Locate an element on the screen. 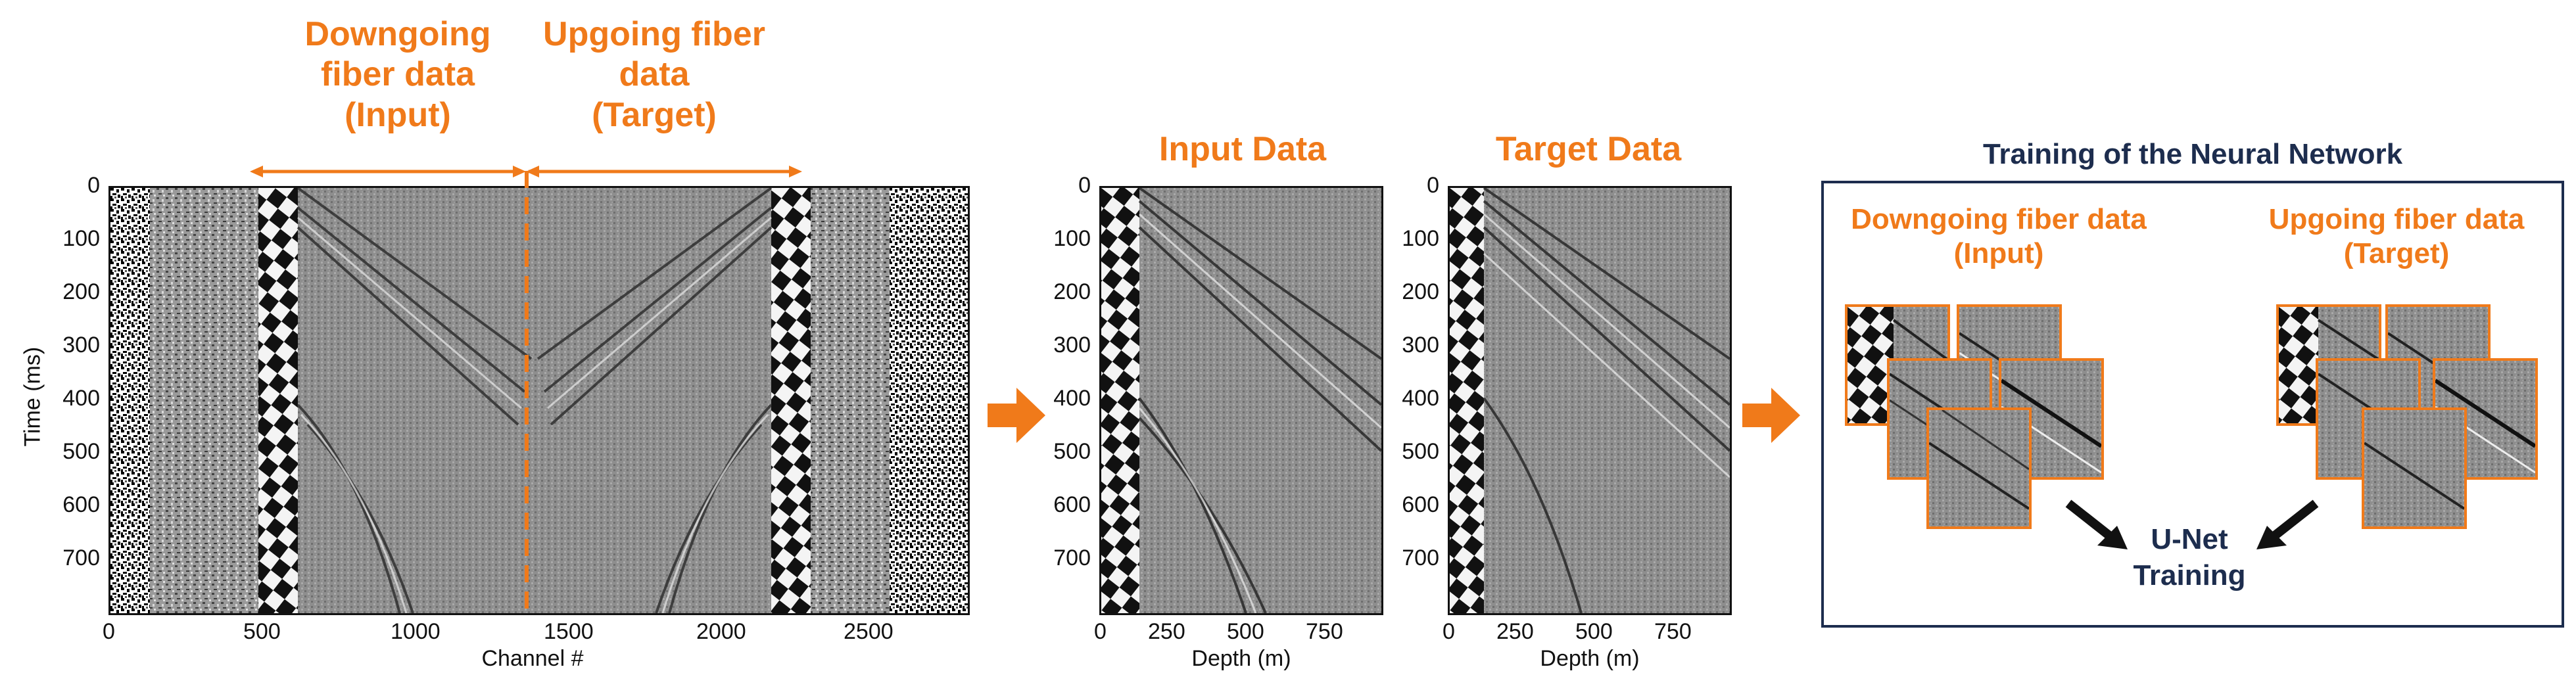 Image resolution: width=2576 pixels, height=694 pixels. segment-span-arrows is located at coordinates (526, 171).